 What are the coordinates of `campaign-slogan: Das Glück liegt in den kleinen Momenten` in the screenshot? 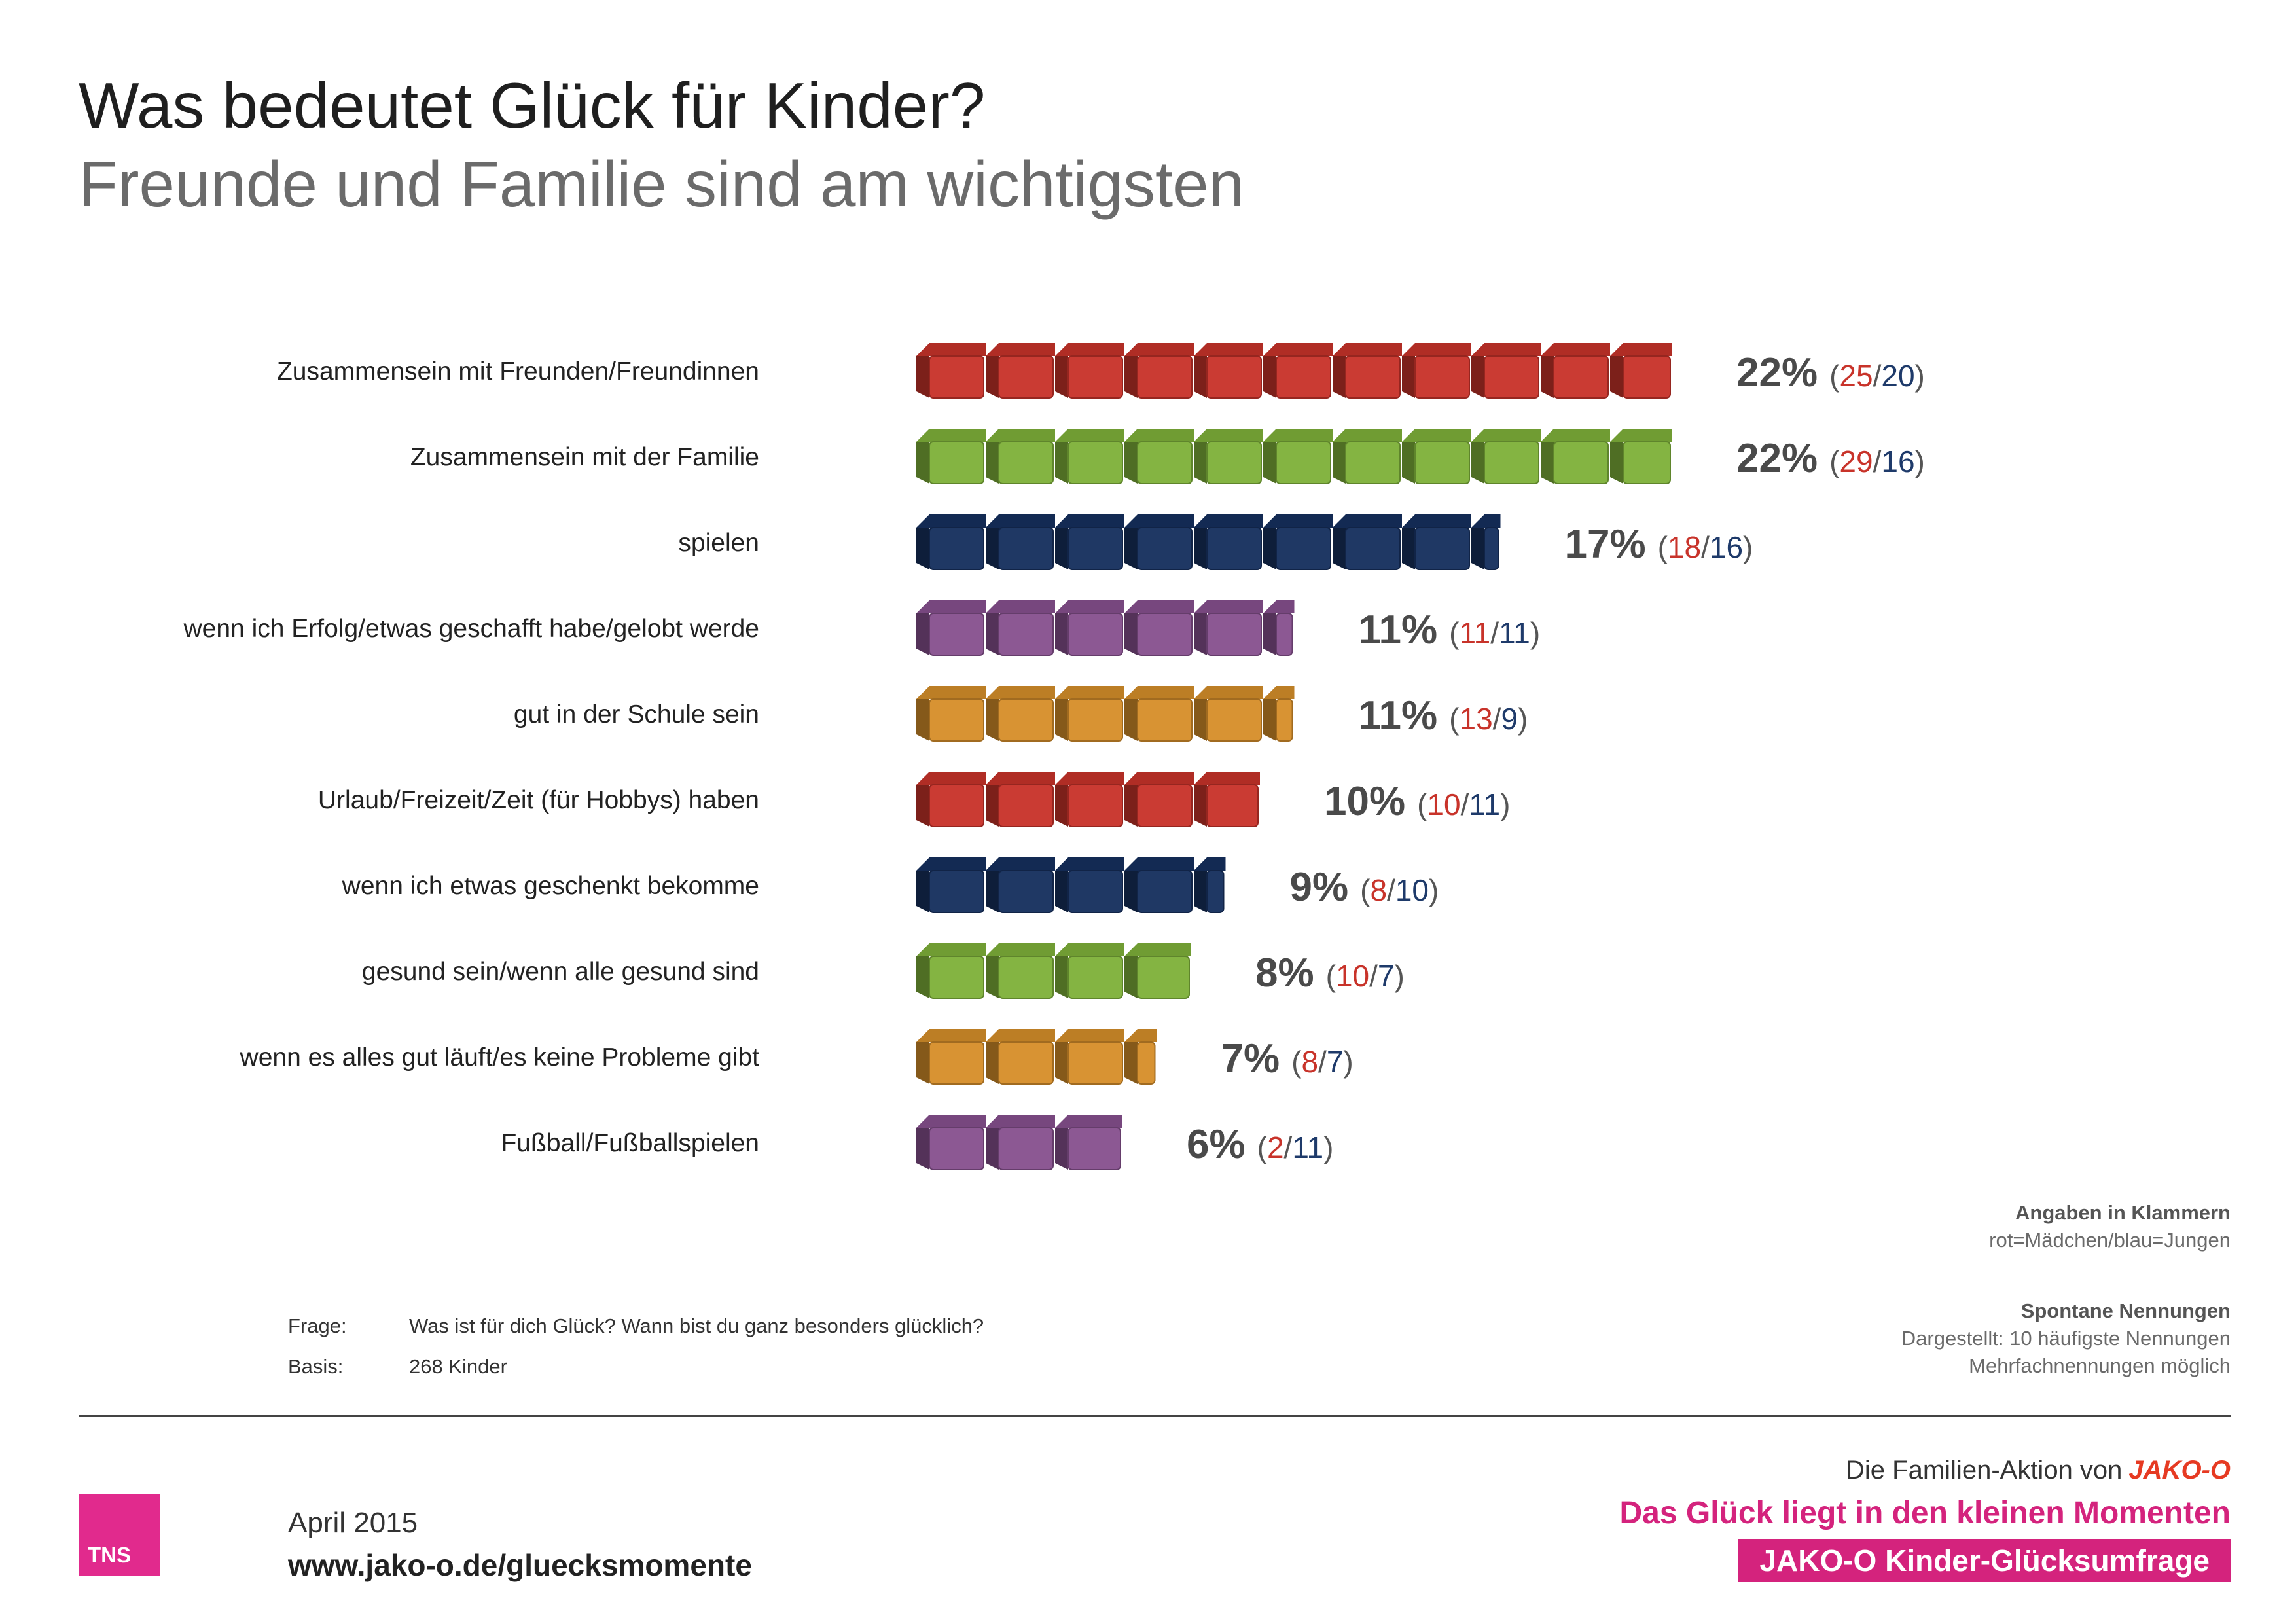 It's located at (1925, 1513).